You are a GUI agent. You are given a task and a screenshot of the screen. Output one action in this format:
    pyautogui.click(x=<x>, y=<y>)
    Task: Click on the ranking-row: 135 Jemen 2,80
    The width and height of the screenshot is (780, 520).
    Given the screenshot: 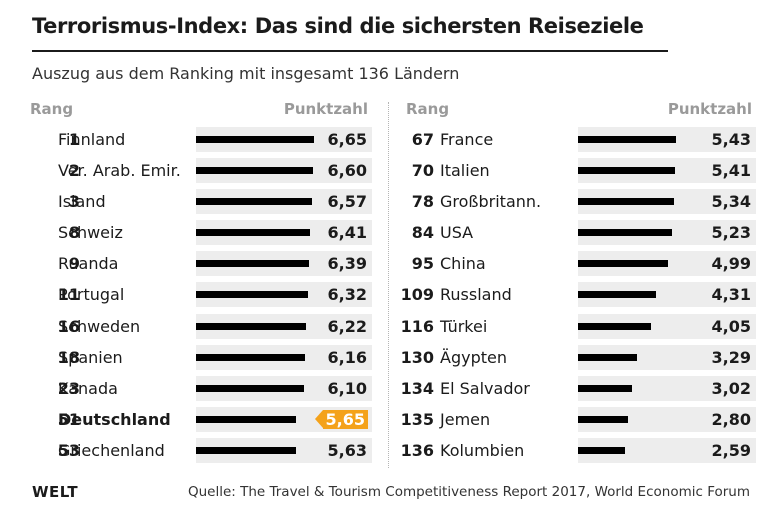 What is the action you would take?
    pyautogui.click(x=578, y=419)
    